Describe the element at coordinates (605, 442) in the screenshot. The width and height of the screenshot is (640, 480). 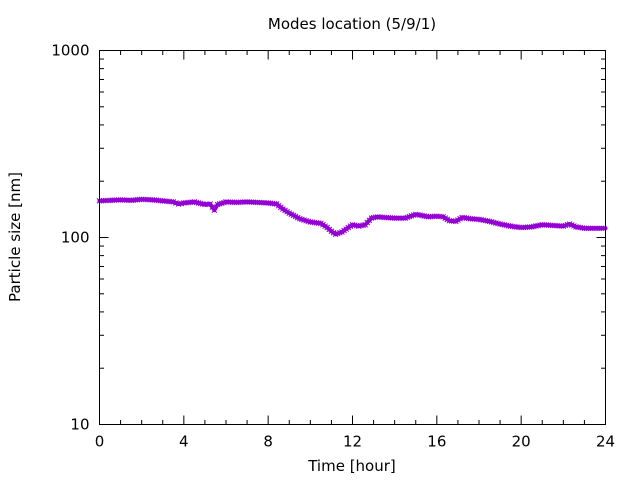
I see `x-tick-label: 24` at that location.